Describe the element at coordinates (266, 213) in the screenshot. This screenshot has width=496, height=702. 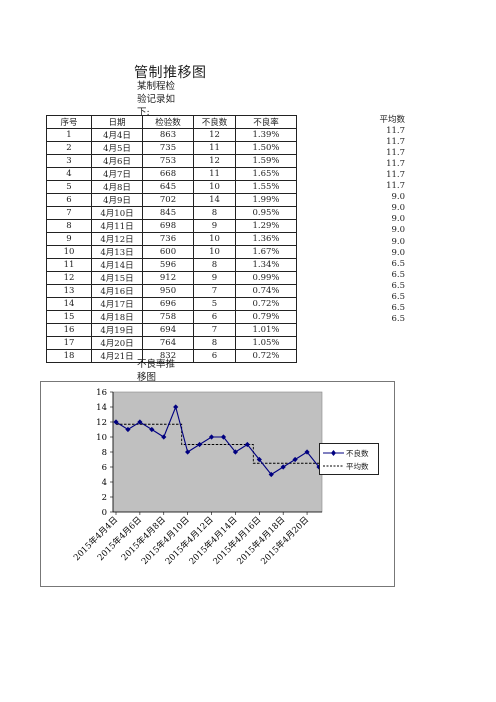
I see `cell-rate: 0.95%` at that location.